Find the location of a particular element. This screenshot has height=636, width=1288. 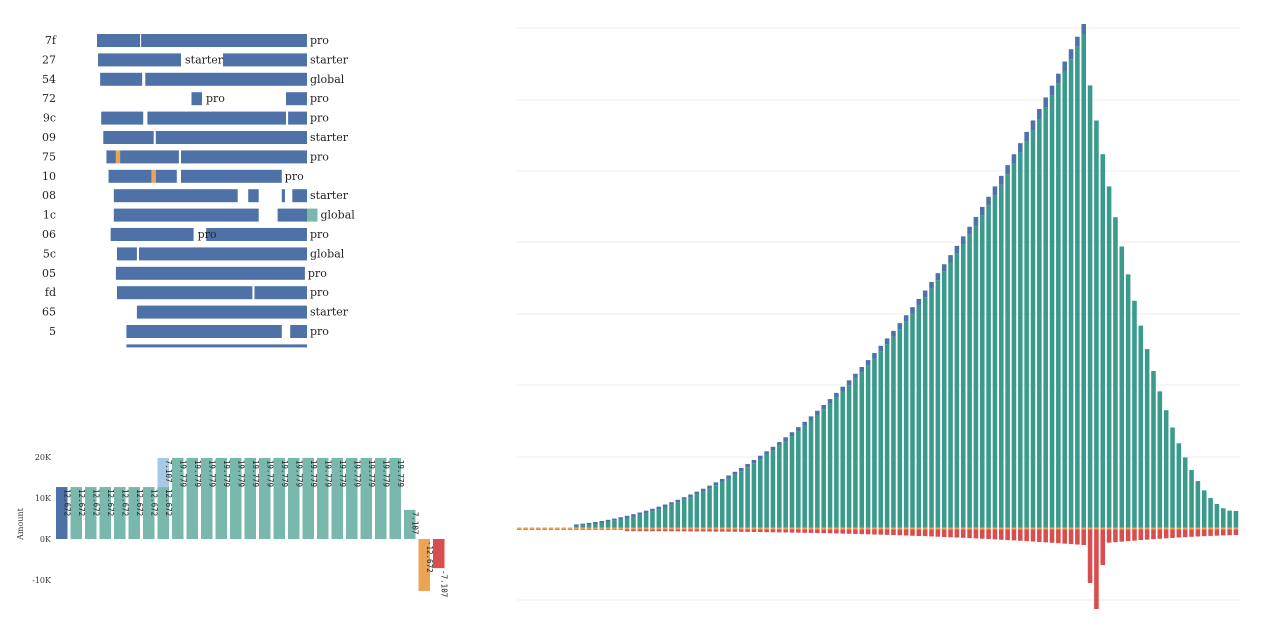

gantt-row-label: 1c is located at coordinates (49, 215).